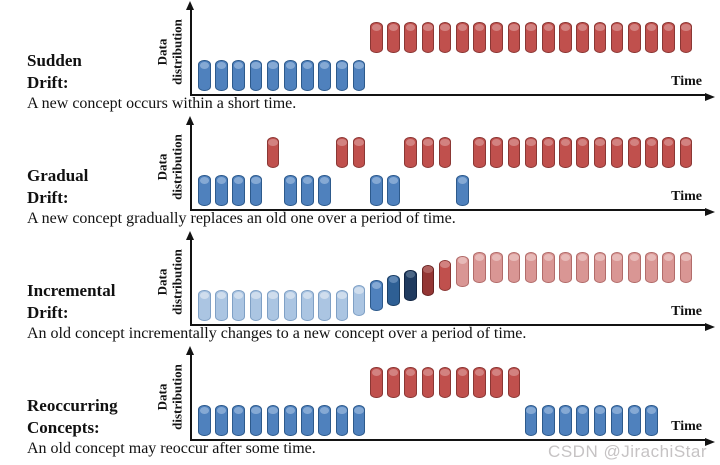  Describe the element at coordinates (72, 417) in the screenshot. I see `panel-title: Reoccurring Concepts:` at that location.